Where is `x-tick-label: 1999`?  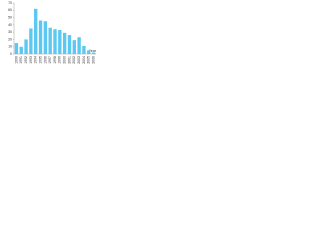
x-tick-label: 1999 is located at coordinates (60, 60).